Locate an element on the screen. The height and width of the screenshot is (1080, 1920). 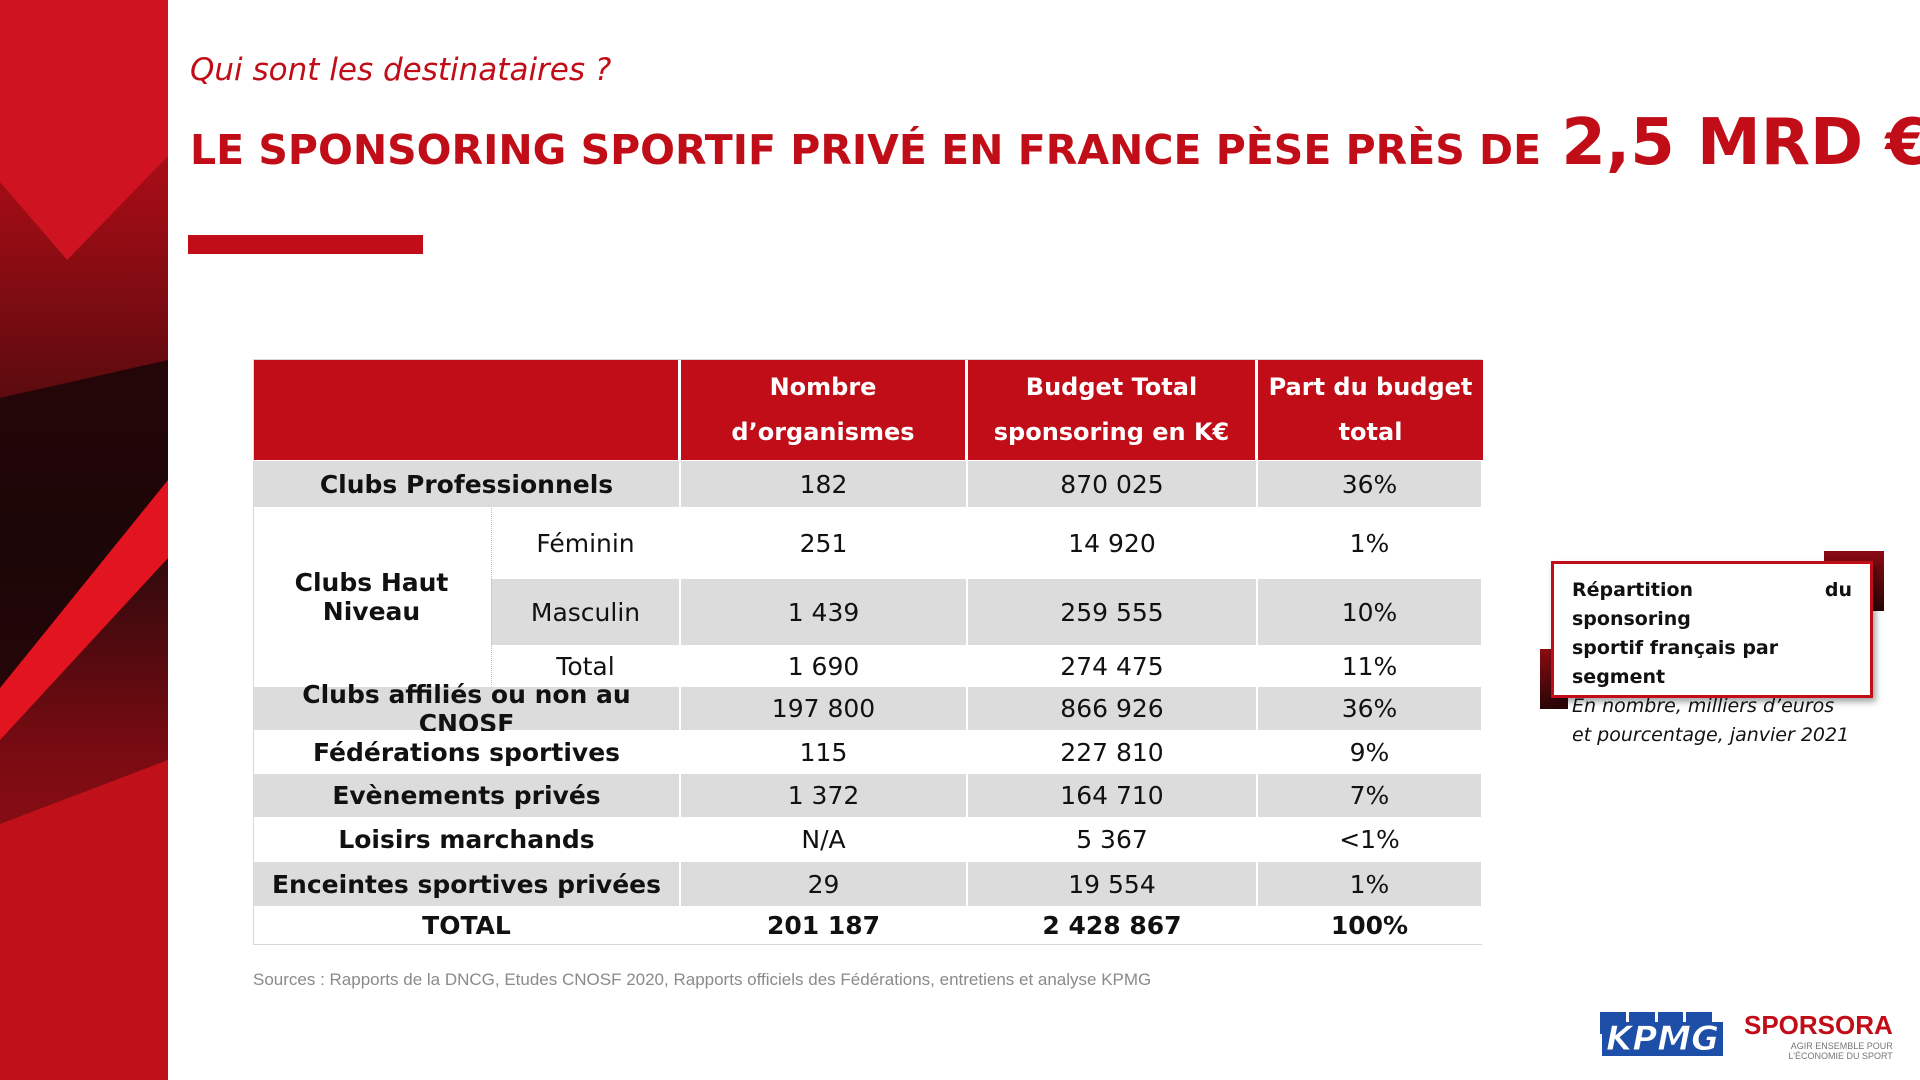
title-highlight: 2,5 MRD € is located at coordinates (1740, 143).